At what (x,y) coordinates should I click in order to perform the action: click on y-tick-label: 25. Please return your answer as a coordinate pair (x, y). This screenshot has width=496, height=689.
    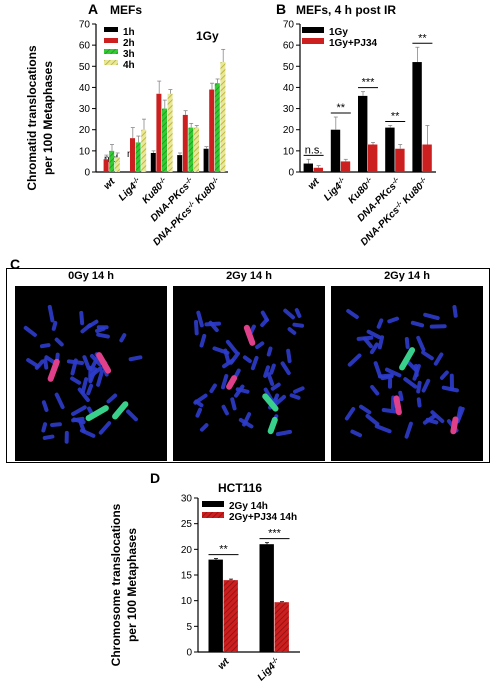
    Looking at the image, I should click on (187, 524).